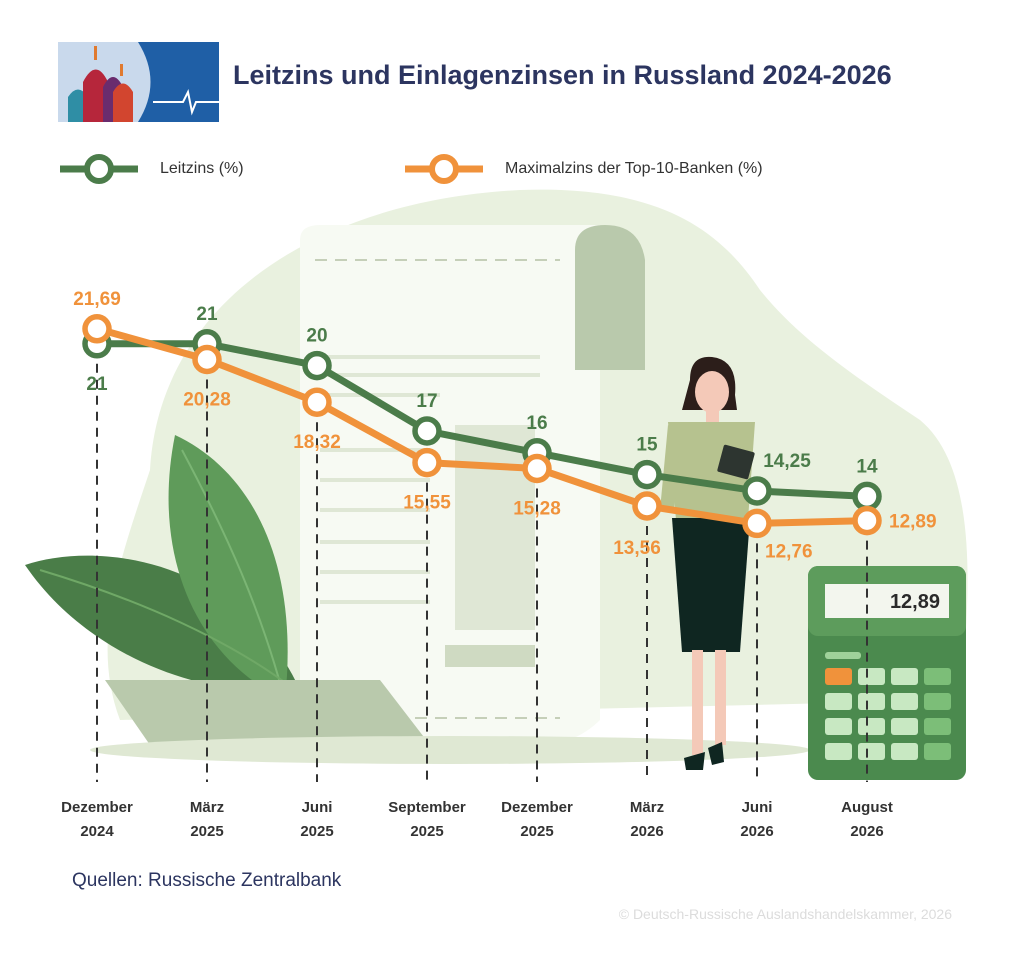 This screenshot has height=957, width=1024. I want to click on legend-item-maximalzins: Maximalzins der Top-10-Banken (%), so click(583, 169).